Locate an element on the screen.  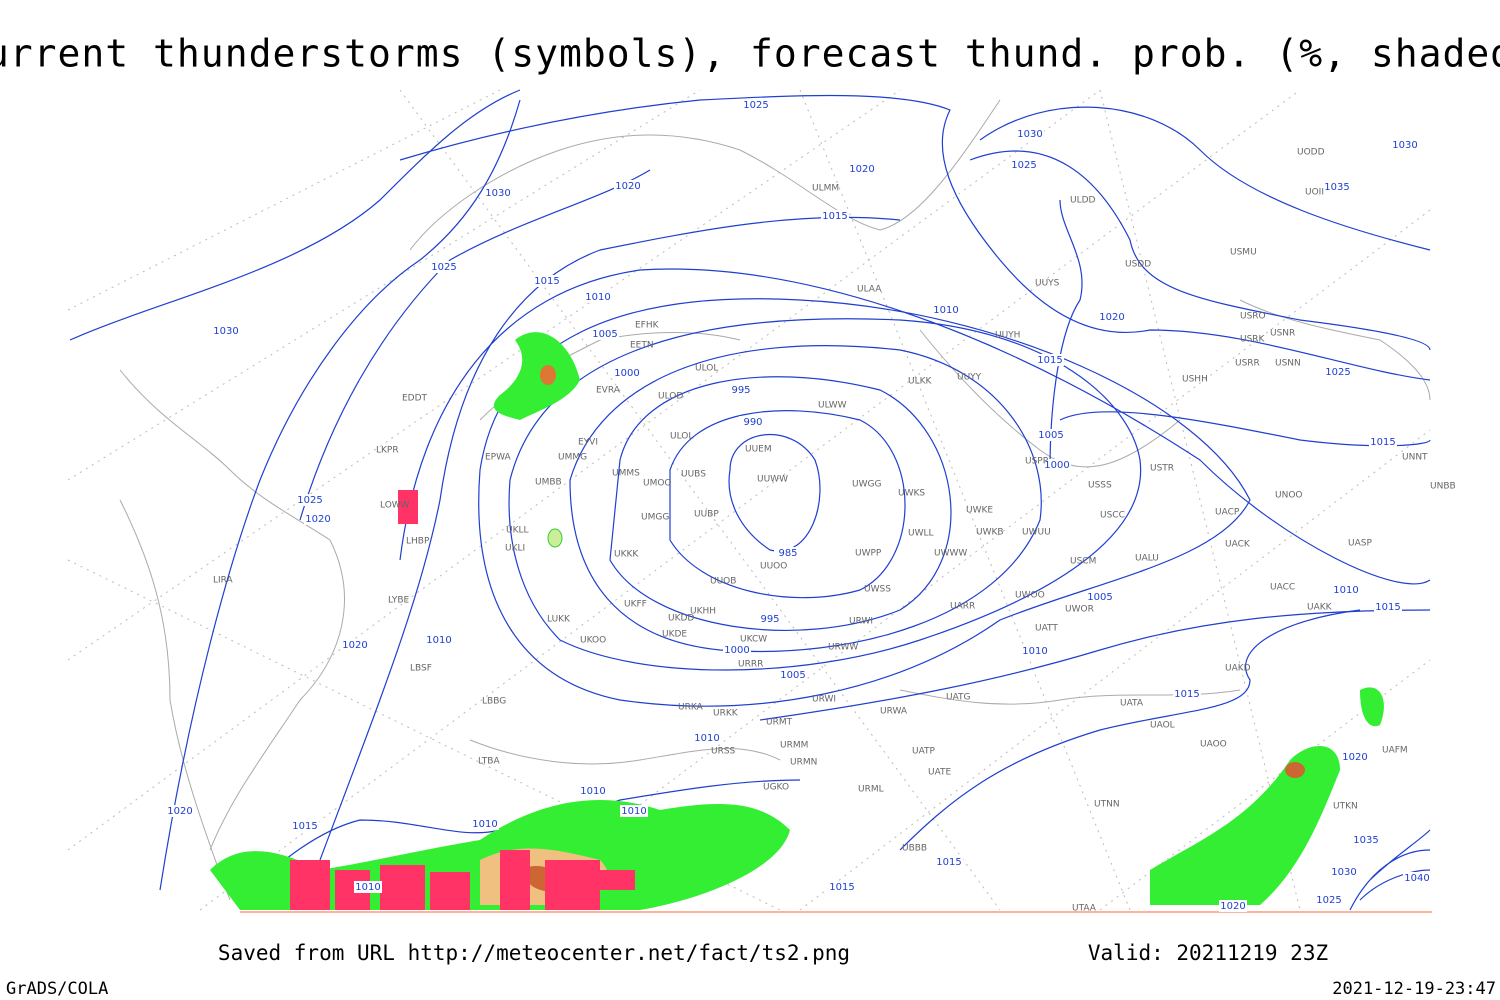
station-code: UTKN is located at coordinates (1345, 807).